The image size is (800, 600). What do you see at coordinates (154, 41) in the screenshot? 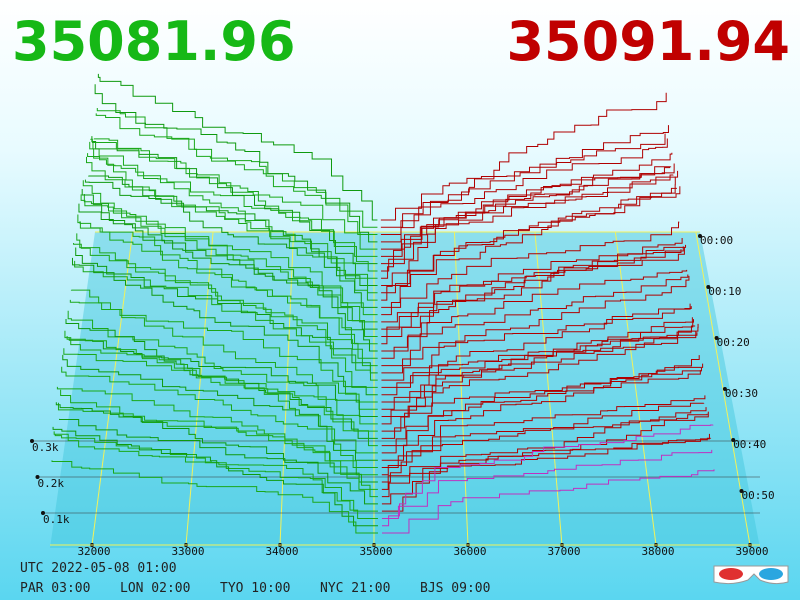
I see `bid-price: 35081.96` at bounding box center [154, 41].